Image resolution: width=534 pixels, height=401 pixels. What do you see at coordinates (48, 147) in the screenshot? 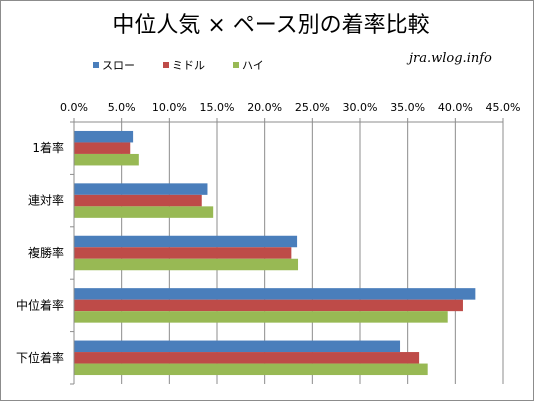
I see `y-category-label: 1着率` at bounding box center [48, 147].